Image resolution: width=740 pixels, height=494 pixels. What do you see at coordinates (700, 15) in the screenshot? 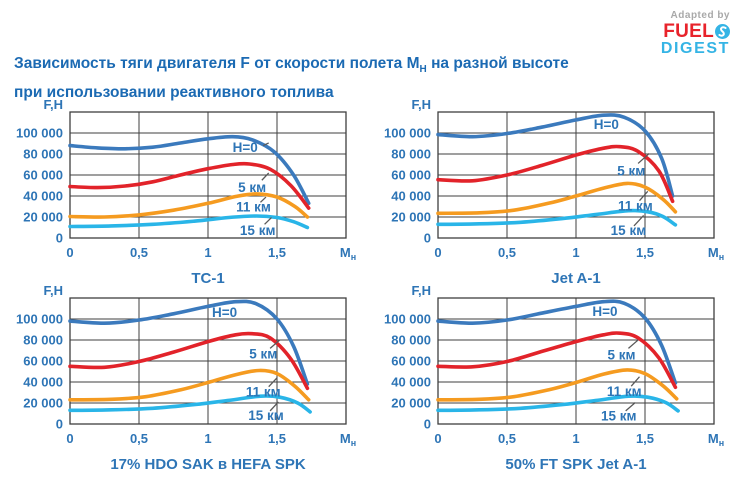
I see `adapted-by-label: Adapted by` at bounding box center [700, 15].